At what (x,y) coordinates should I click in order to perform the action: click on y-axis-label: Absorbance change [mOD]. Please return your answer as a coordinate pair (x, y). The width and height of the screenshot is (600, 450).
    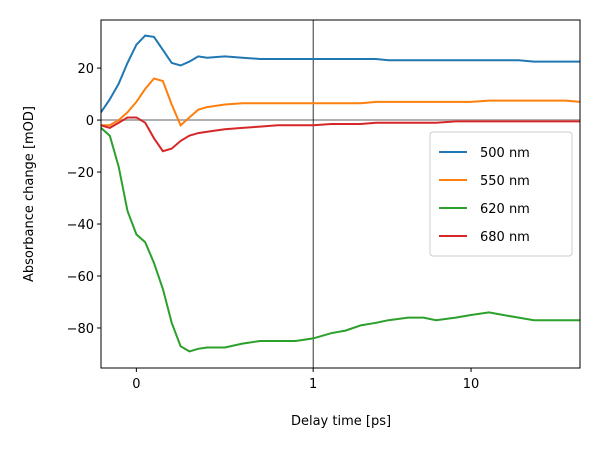
    Looking at the image, I should click on (29, 194).